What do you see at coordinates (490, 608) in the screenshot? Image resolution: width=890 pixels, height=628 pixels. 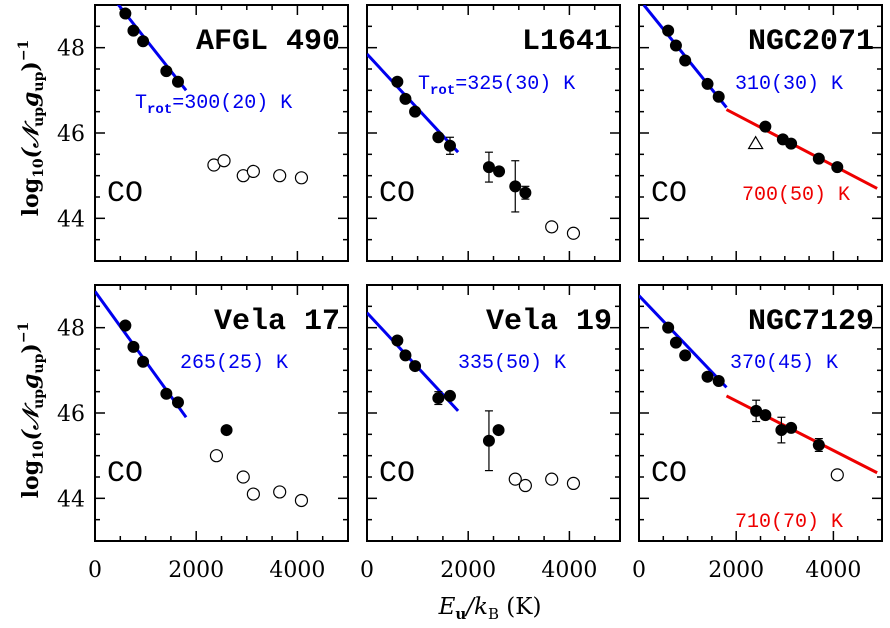 I see `x-axis-label: Eu/kB (K)` at bounding box center [490, 608].